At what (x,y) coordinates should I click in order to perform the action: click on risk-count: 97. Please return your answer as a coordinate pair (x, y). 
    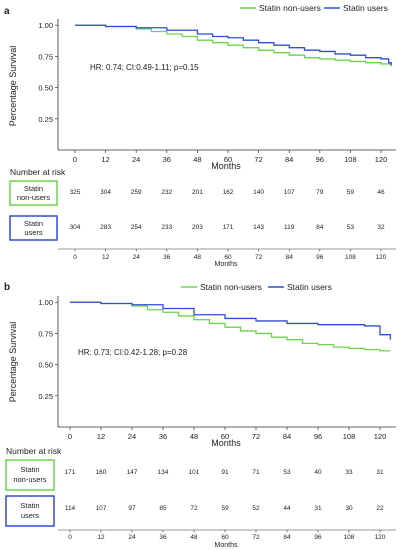
    Looking at the image, I should click on (132, 508).